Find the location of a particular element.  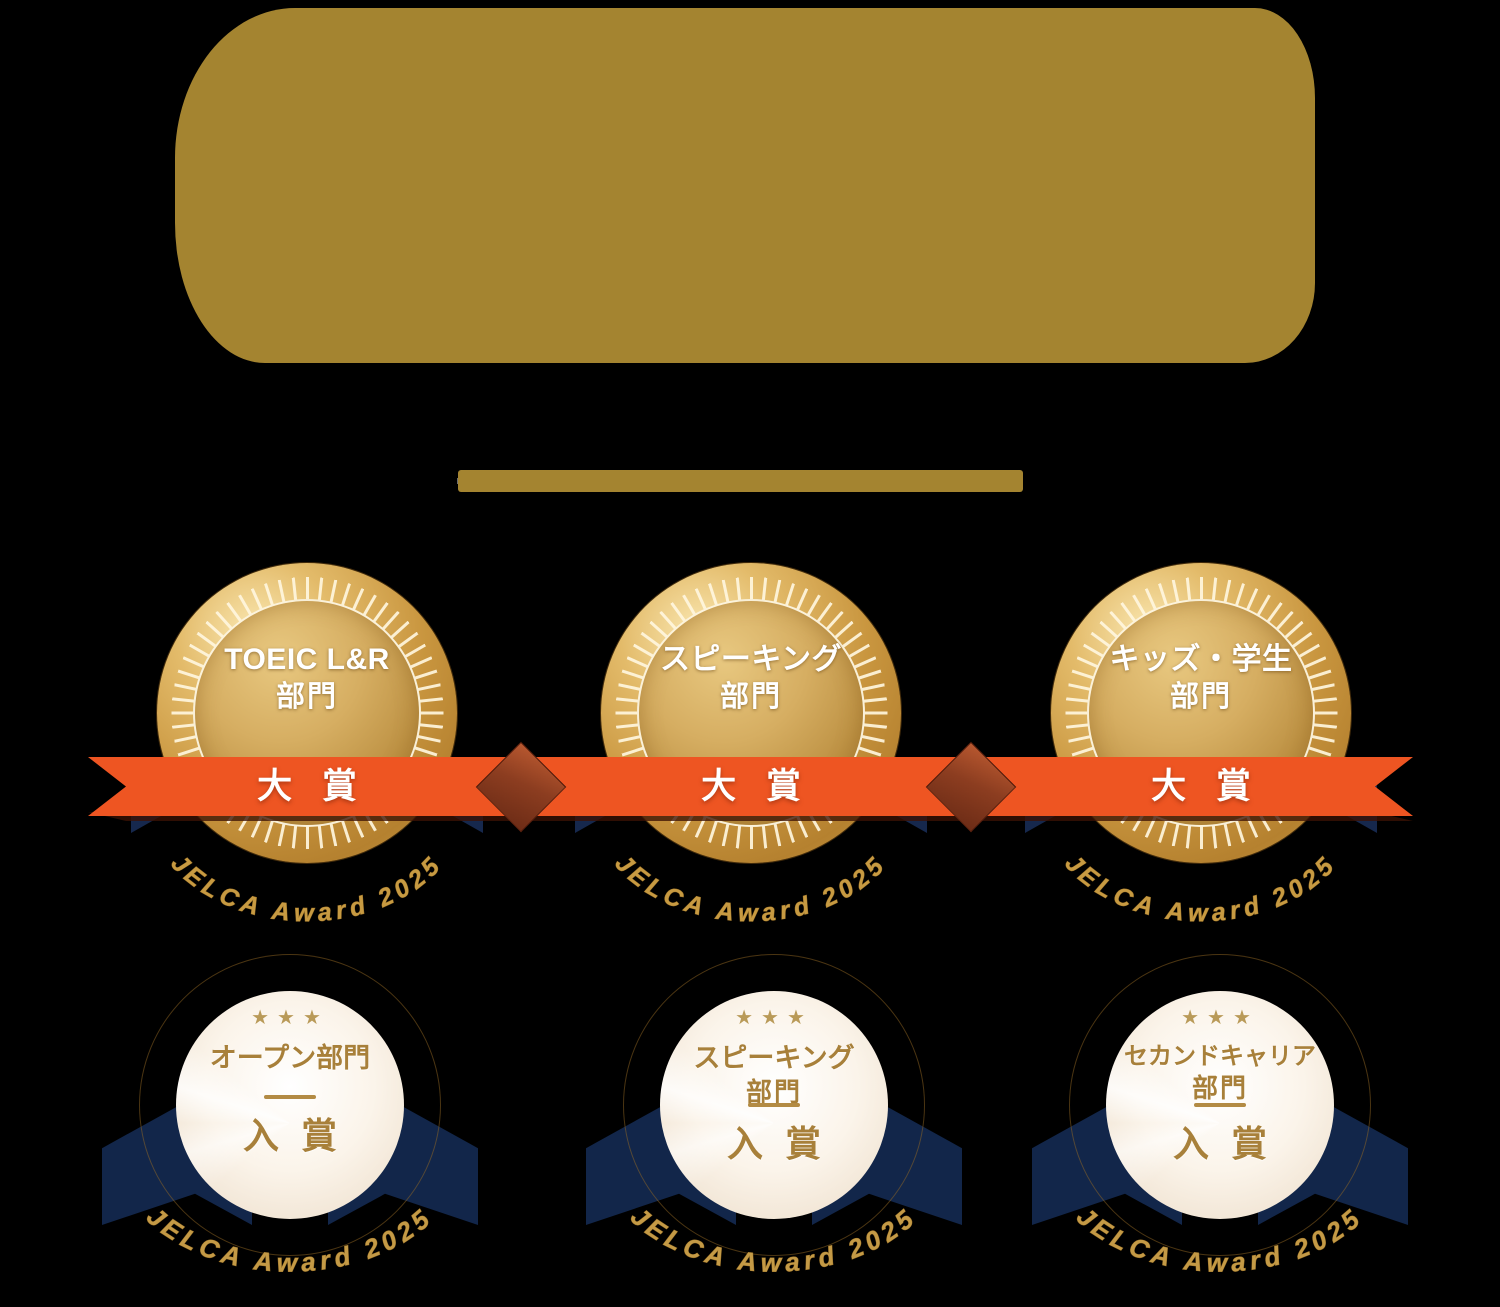

runner-up-medal-3: ★★★ セカンドキャリア 部門 入 賞 JELCA Award 2025 is located at coordinates (1220, 1116).